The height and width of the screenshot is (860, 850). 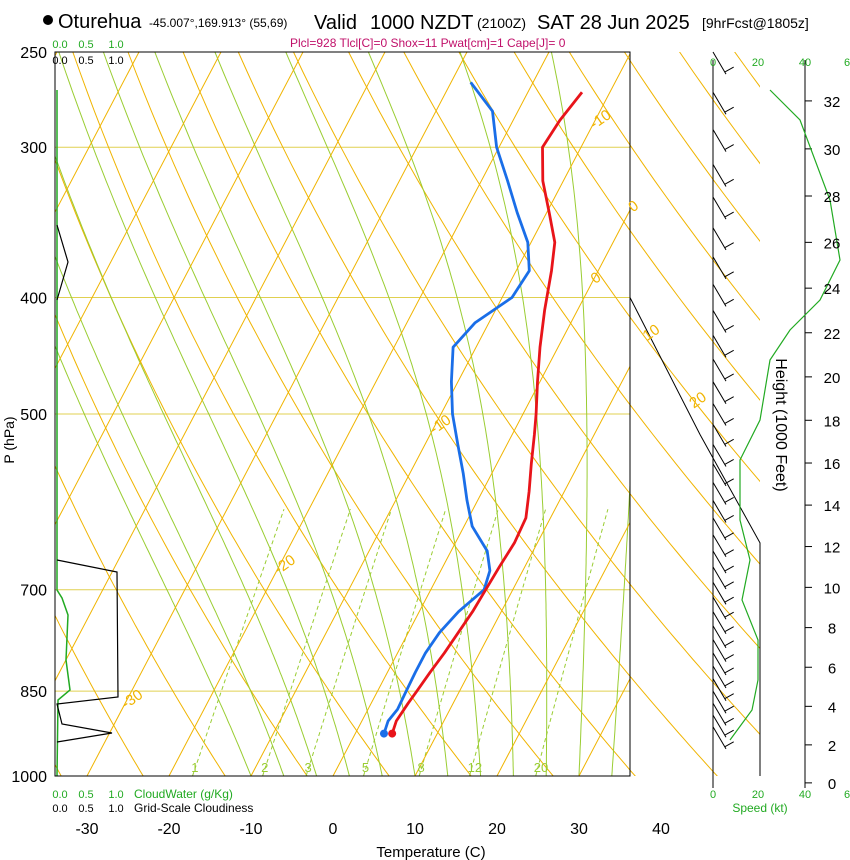 What do you see at coordinates (832, 707) in the screenshot?
I see `height-tick-label: 4` at bounding box center [832, 707].